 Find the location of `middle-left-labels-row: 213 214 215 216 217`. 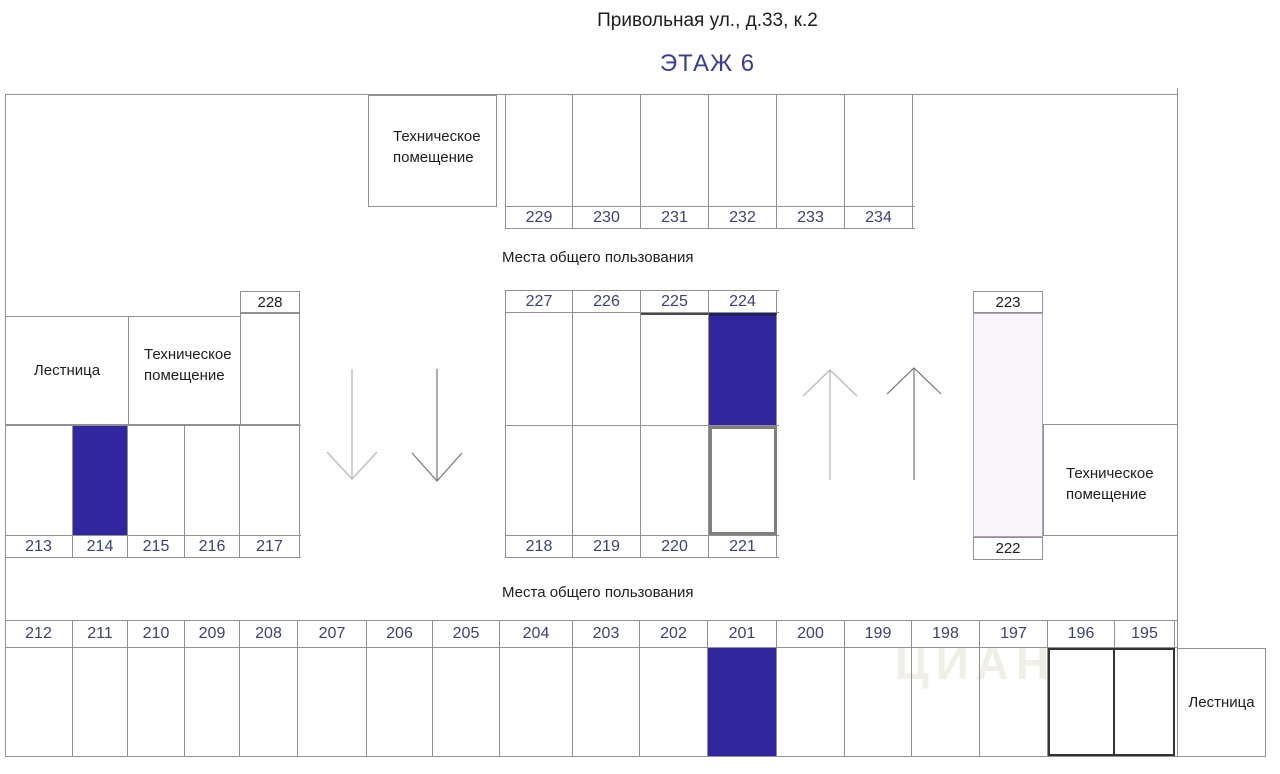

middle-left-labels-row: 213 214 215 216 217 is located at coordinates (153, 546).